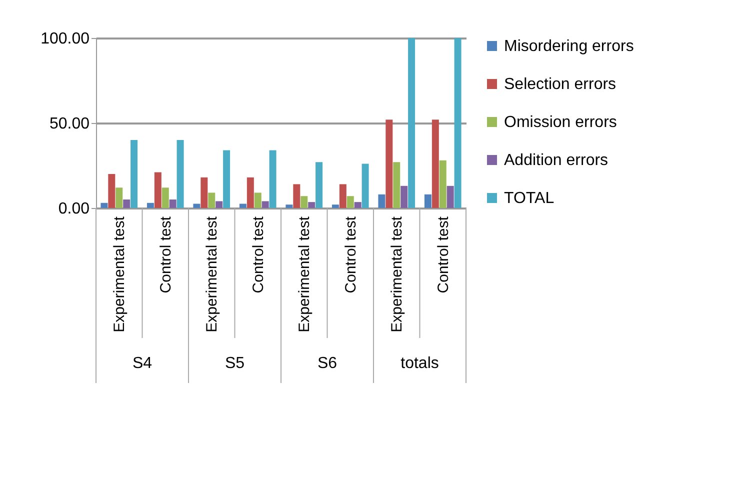  Describe the element at coordinates (69, 124) in the screenshot. I see `y-tick-label: 50.00` at that location.